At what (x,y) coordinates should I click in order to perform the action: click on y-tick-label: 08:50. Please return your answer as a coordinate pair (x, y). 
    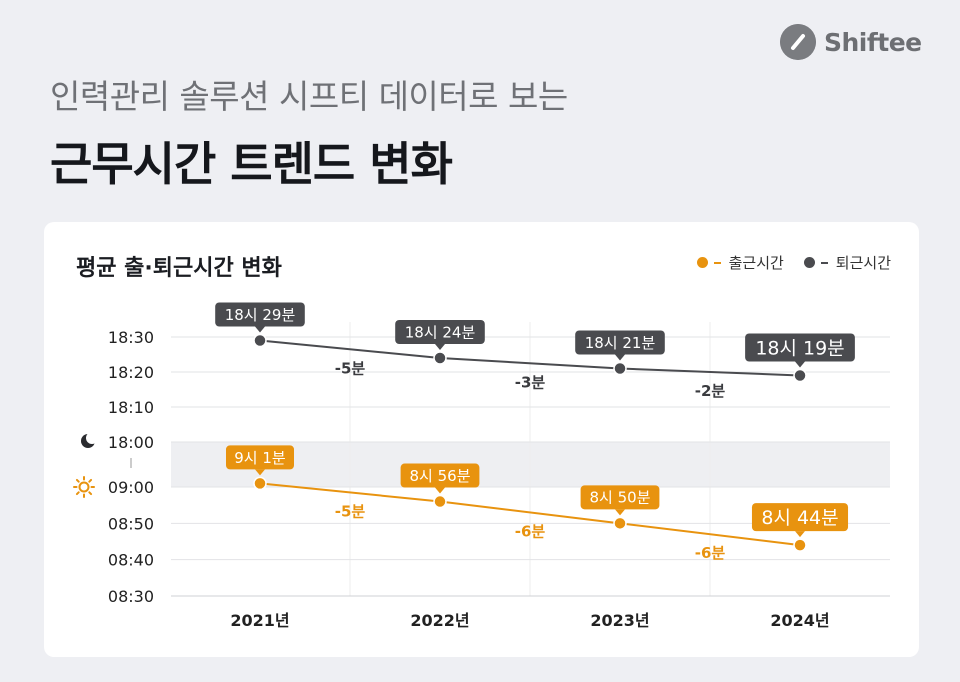
    Looking at the image, I should click on (131, 523).